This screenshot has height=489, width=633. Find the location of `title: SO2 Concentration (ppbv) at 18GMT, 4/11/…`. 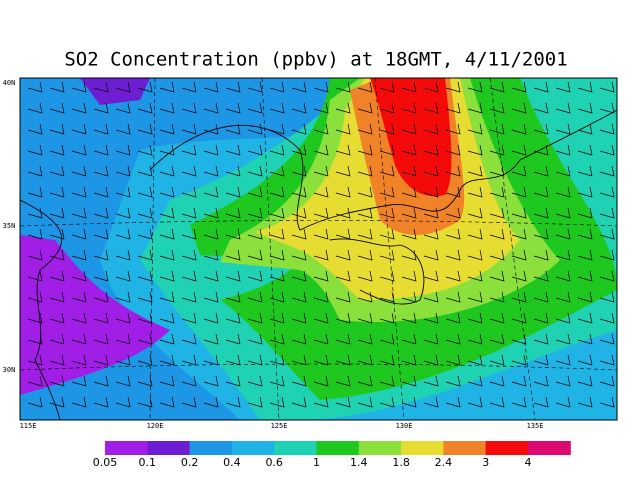

title: SO2 Concentration (ppbv) at 18GMT, 4/11/… is located at coordinates (315, 60).